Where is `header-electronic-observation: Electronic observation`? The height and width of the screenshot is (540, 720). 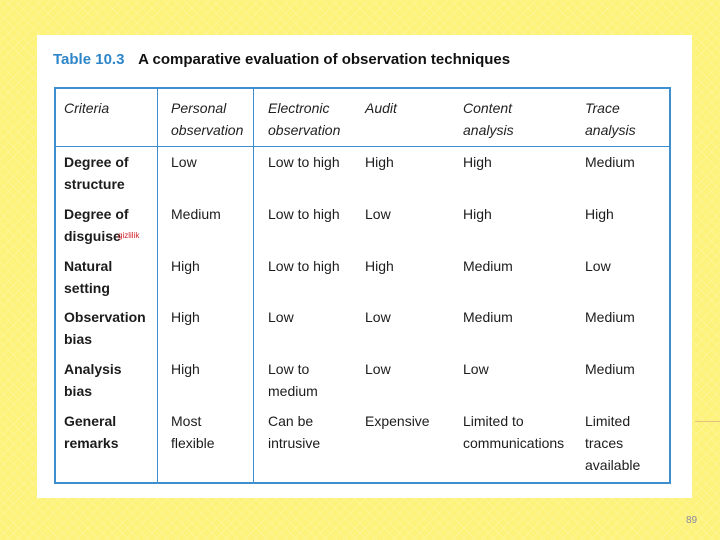 header-electronic-observation: Electronic observation is located at coordinates (304, 119).